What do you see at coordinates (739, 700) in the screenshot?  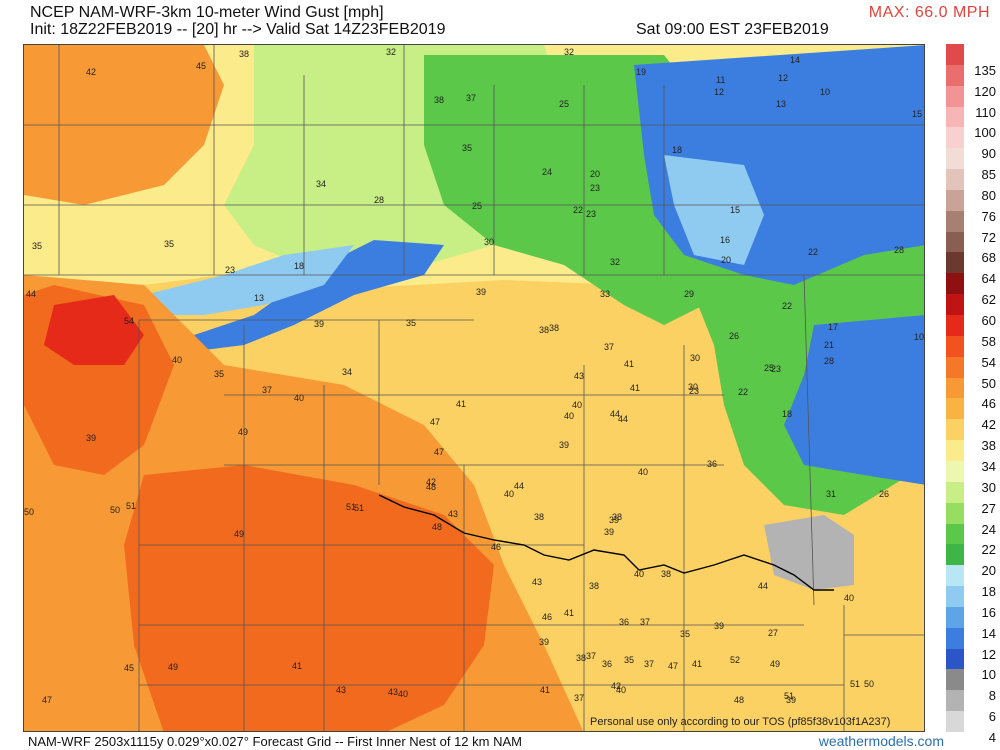 I see `gust-value-label: 48` at bounding box center [739, 700].